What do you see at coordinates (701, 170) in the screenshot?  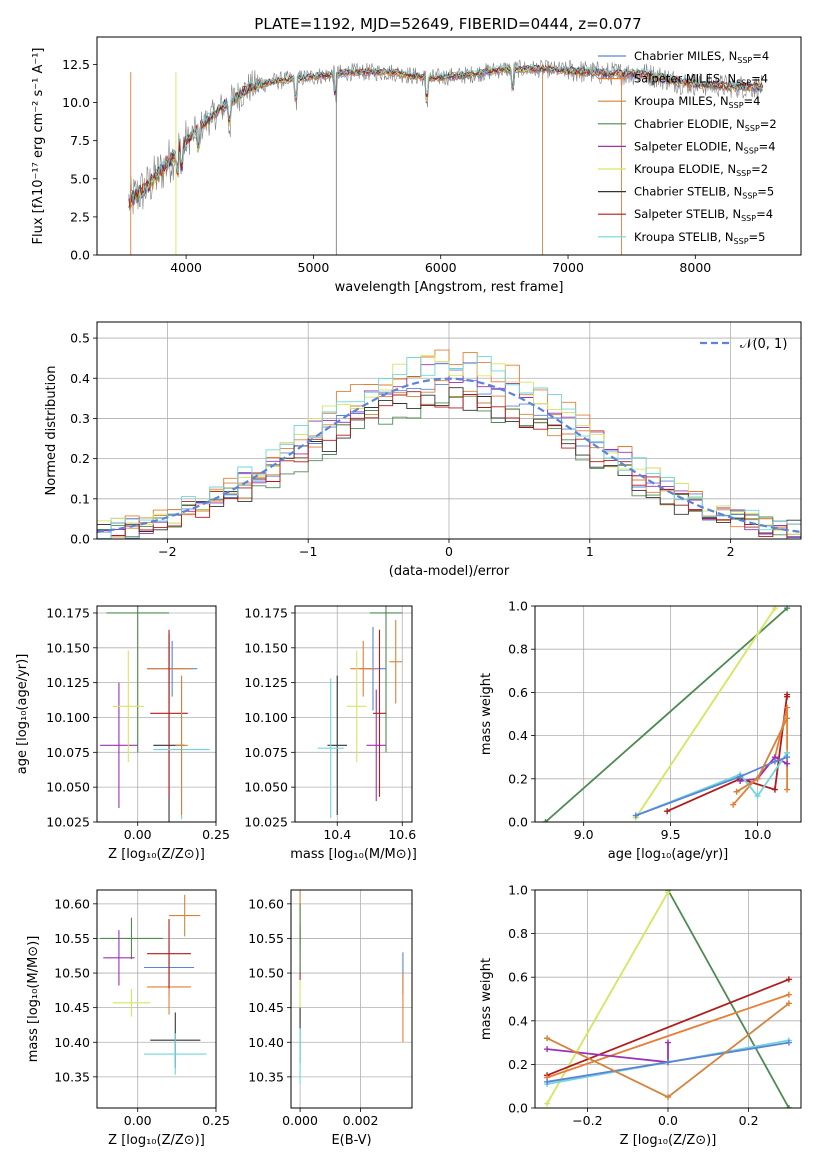 I see `legend-label: Kroupa ELODIE, NSSP=2` at bounding box center [701, 170].